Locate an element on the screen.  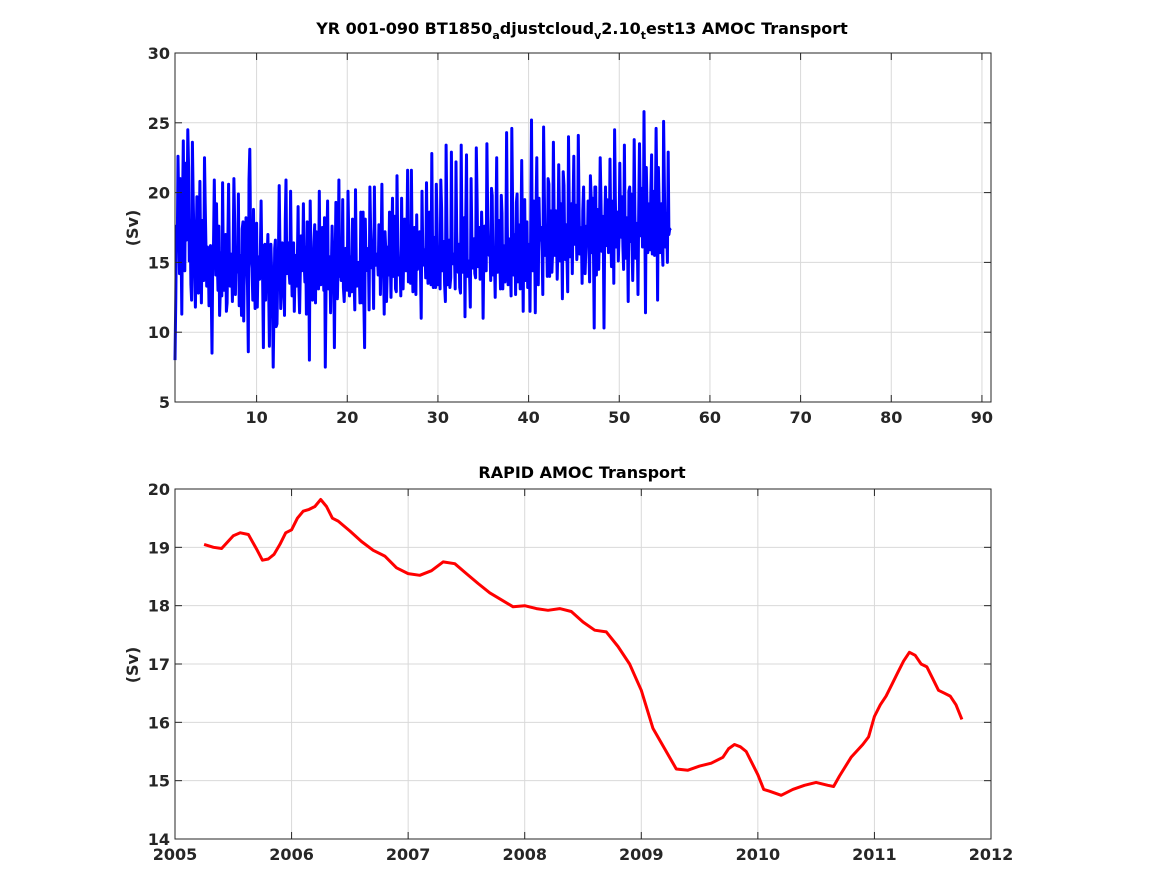
top-chart-xtick-label: 40 is located at coordinates (528, 417).